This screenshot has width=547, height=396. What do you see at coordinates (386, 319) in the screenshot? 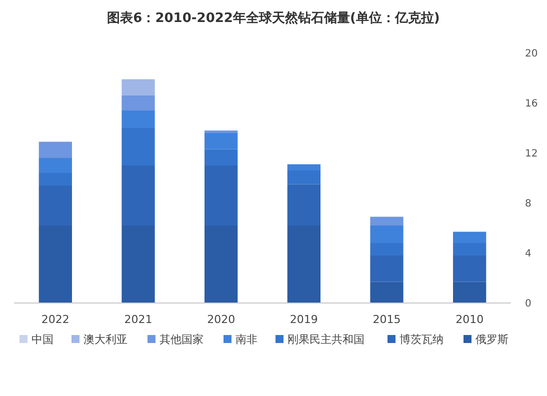
I see `x-tick-label: 2015` at bounding box center [386, 319].